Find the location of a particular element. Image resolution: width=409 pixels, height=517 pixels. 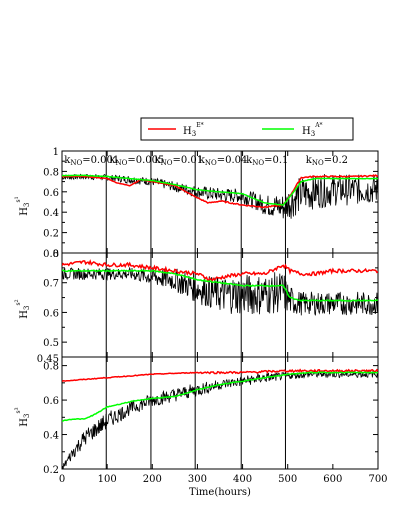

legend-item: H3E* is located at coordinates (176, 130).